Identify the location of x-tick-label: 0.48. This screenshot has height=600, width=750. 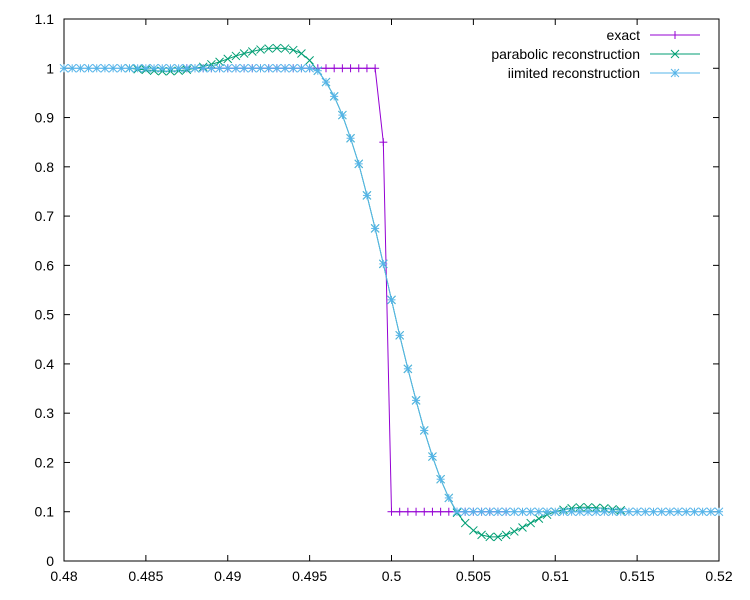
(63, 576).